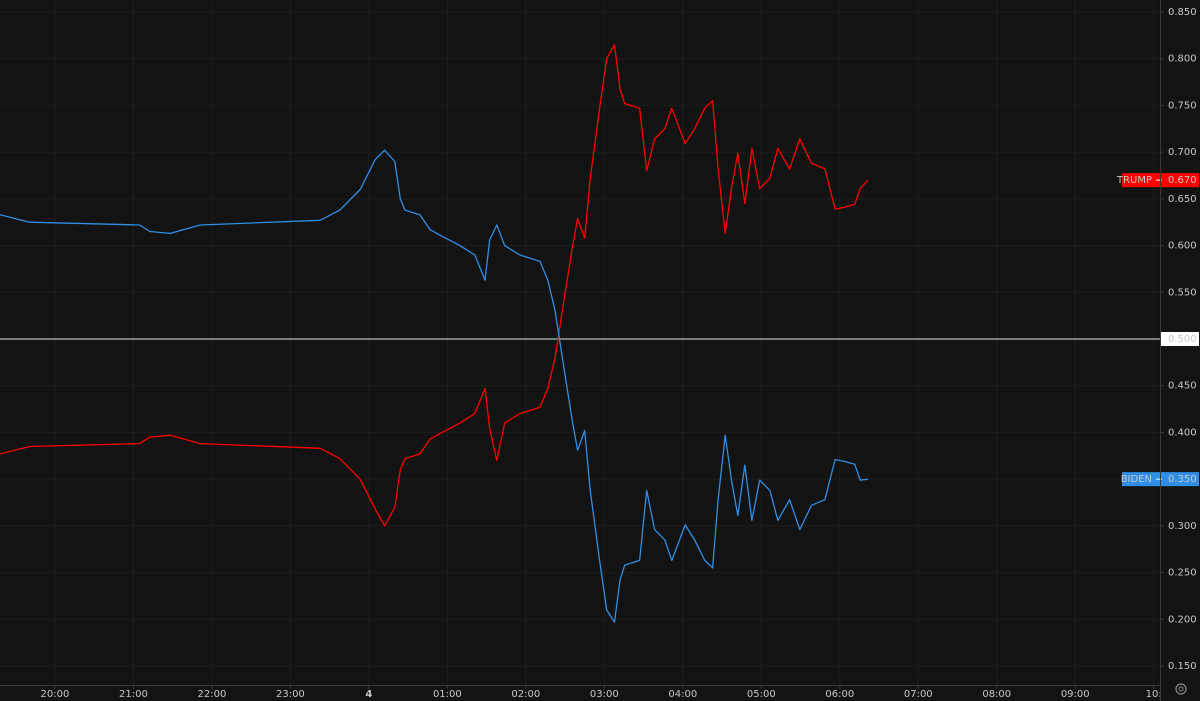  I want to click on x-tick-label: 10:, so click(1154, 694).